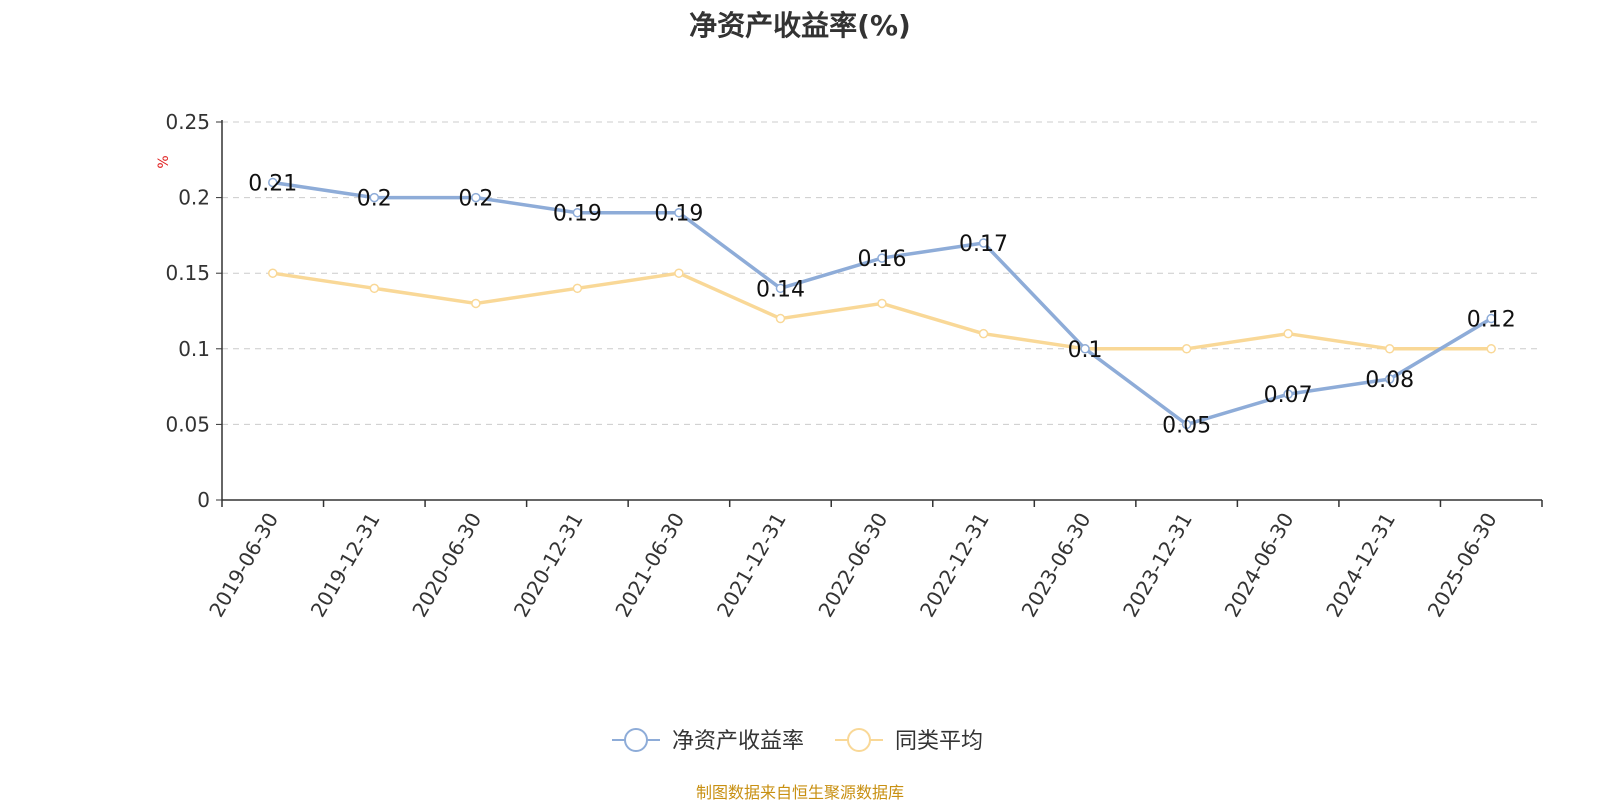  I want to click on data-label: 0.12, so click(1491, 320).